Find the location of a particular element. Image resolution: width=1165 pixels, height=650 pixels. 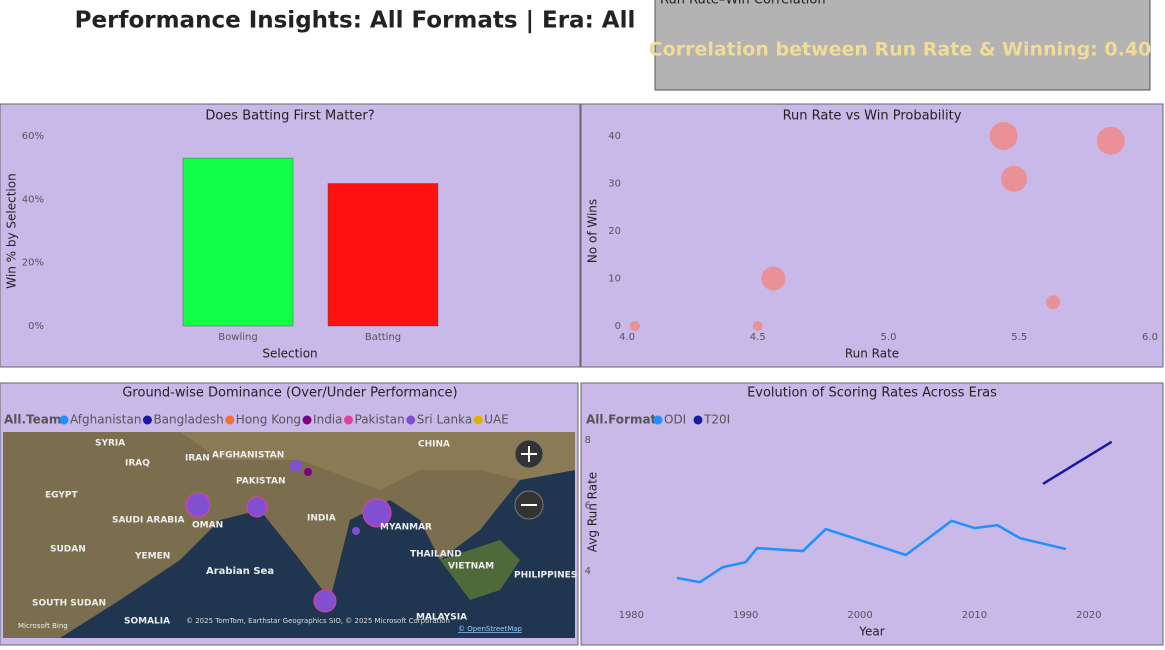

legend-label: Afghanistan is located at coordinates (105, 420).